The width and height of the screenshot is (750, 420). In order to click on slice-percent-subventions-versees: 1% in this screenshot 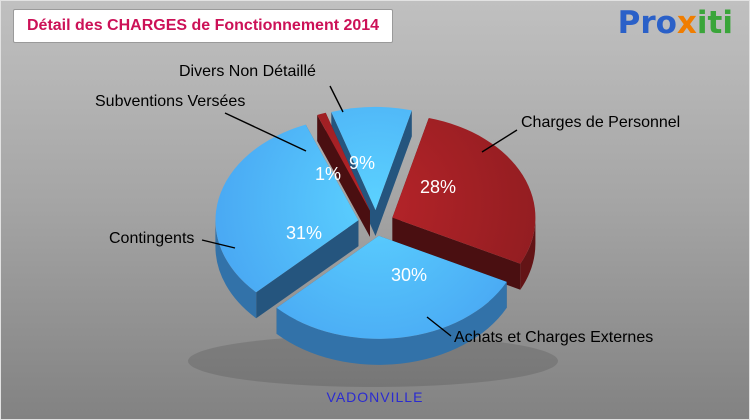, I will do `click(328, 174)`.